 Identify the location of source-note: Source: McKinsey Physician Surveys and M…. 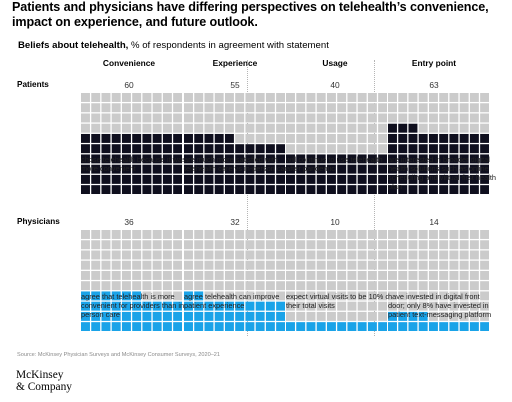
(119, 355).